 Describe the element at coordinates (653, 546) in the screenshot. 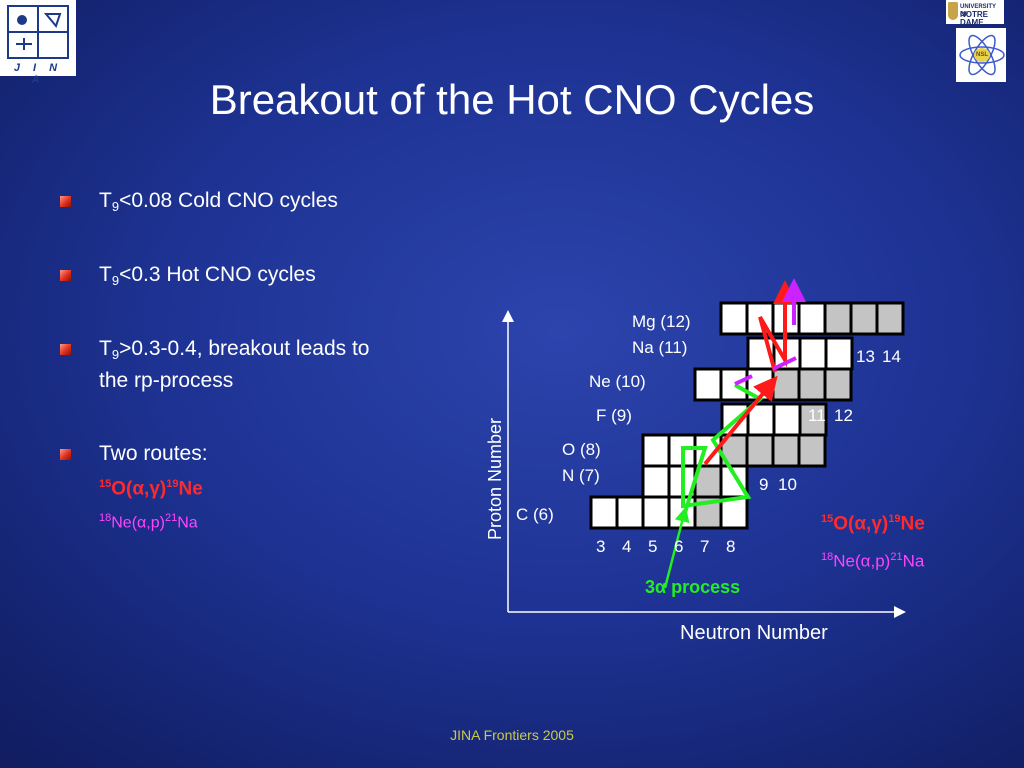

I see `neutron-number-5: 5` at that location.